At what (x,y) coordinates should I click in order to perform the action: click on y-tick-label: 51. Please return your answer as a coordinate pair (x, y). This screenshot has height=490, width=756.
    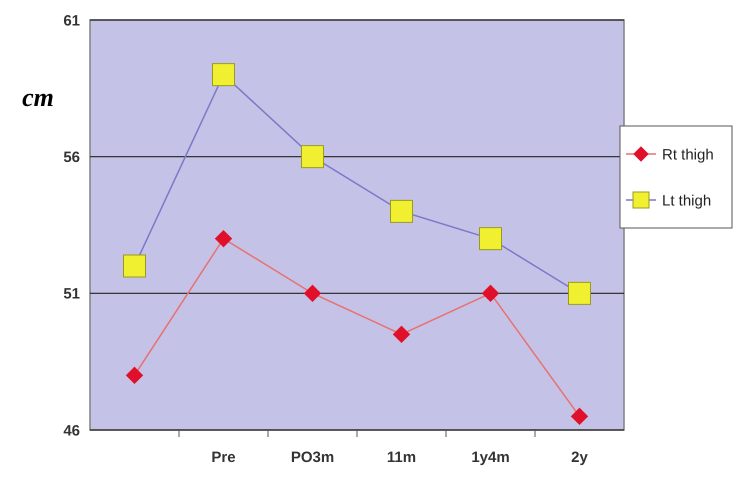
    Looking at the image, I should click on (71, 294).